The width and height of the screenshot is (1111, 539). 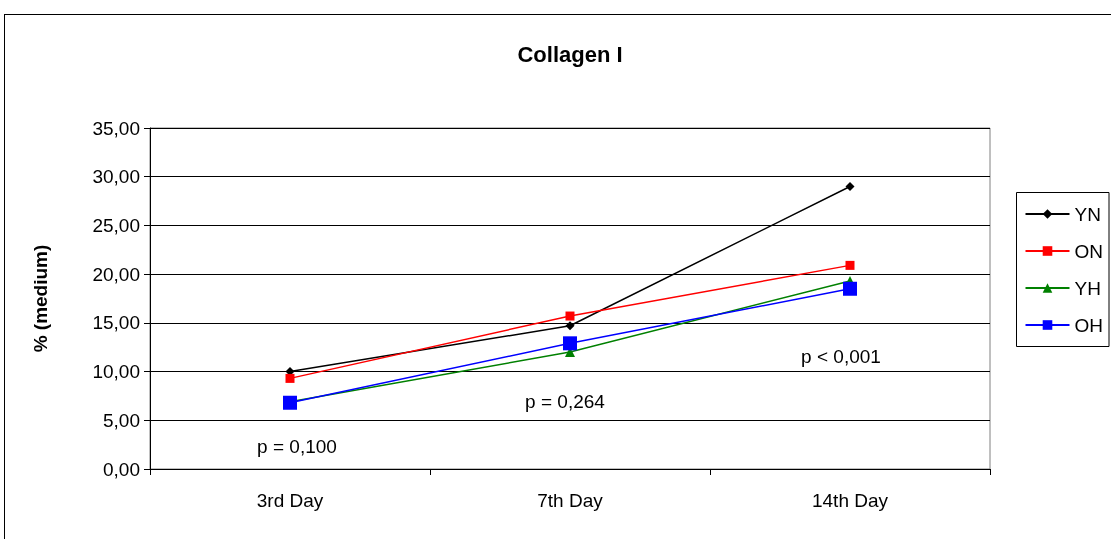 What do you see at coordinates (841, 356) in the screenshot?
I see `annotation: p < 0,001` at bounding box center [841, 356].